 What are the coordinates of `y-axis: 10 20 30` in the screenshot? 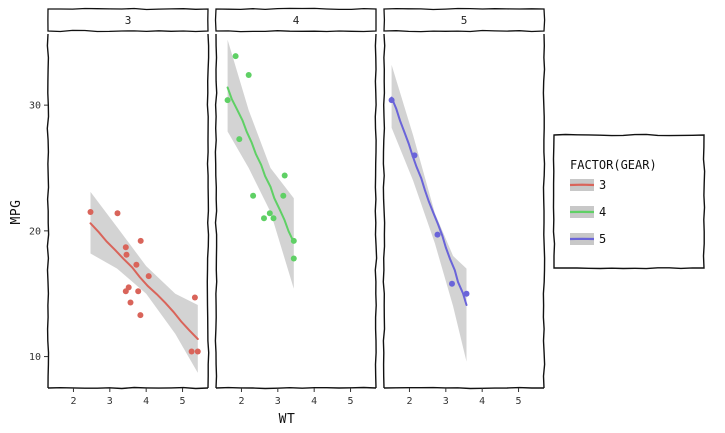 It's located at (38, 232).